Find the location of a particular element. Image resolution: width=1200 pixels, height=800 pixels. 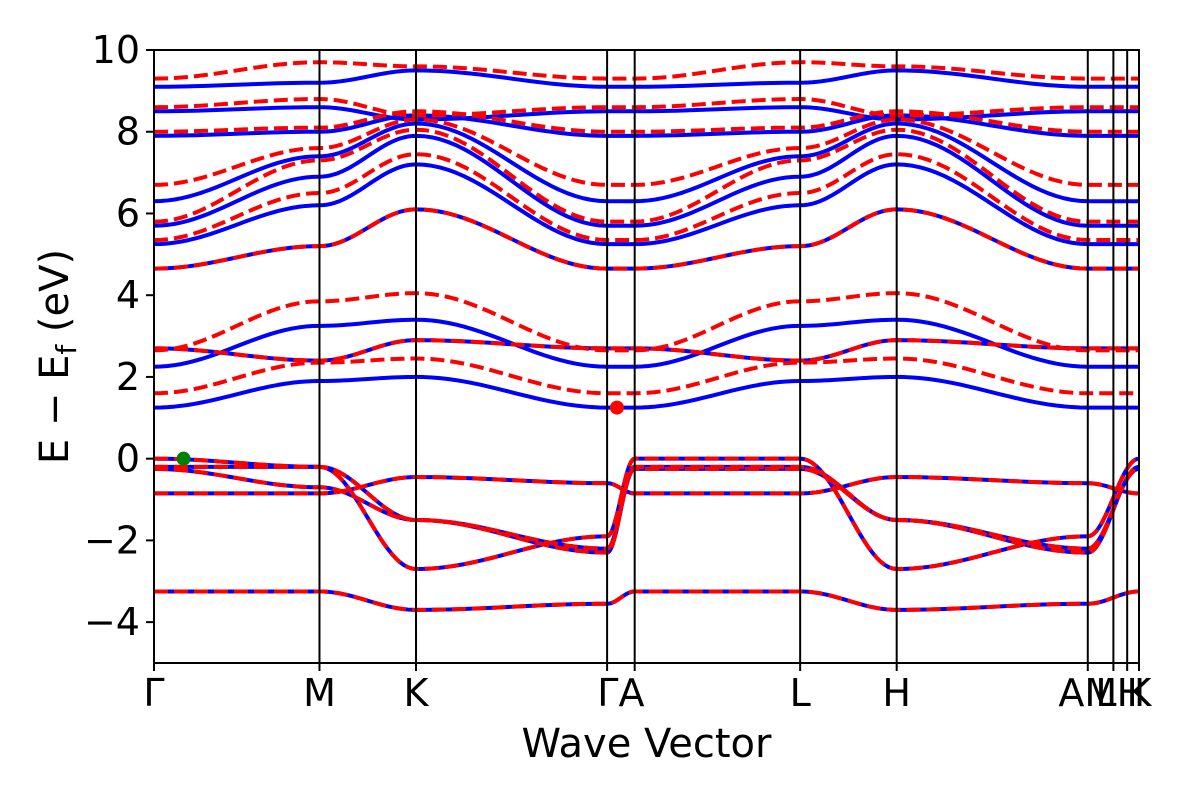

x-tick-label: ΓA is located at coordinates (620, 693).